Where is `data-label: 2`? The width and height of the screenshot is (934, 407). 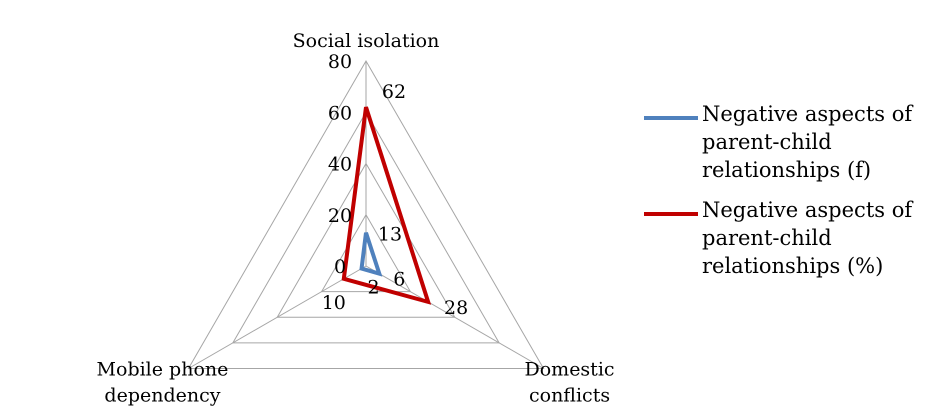 data-label: 2 is located at coordinates (374, 288).